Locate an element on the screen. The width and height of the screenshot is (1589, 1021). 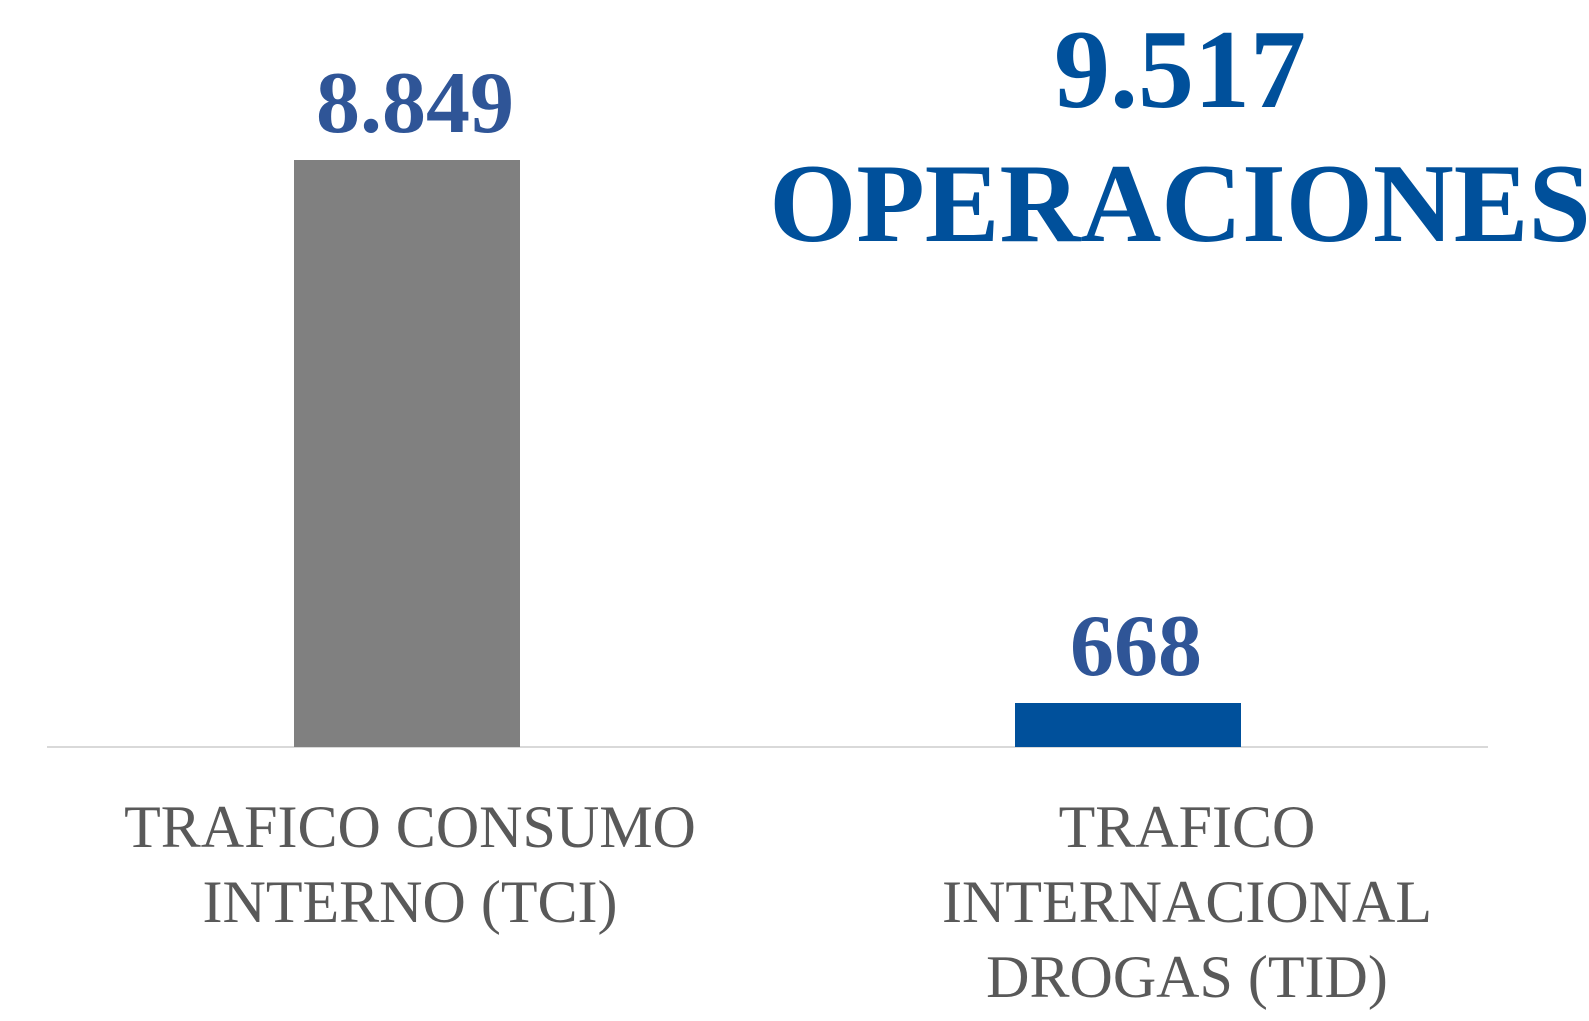
value-label: 8.849 is located at coordinates (415, 103).